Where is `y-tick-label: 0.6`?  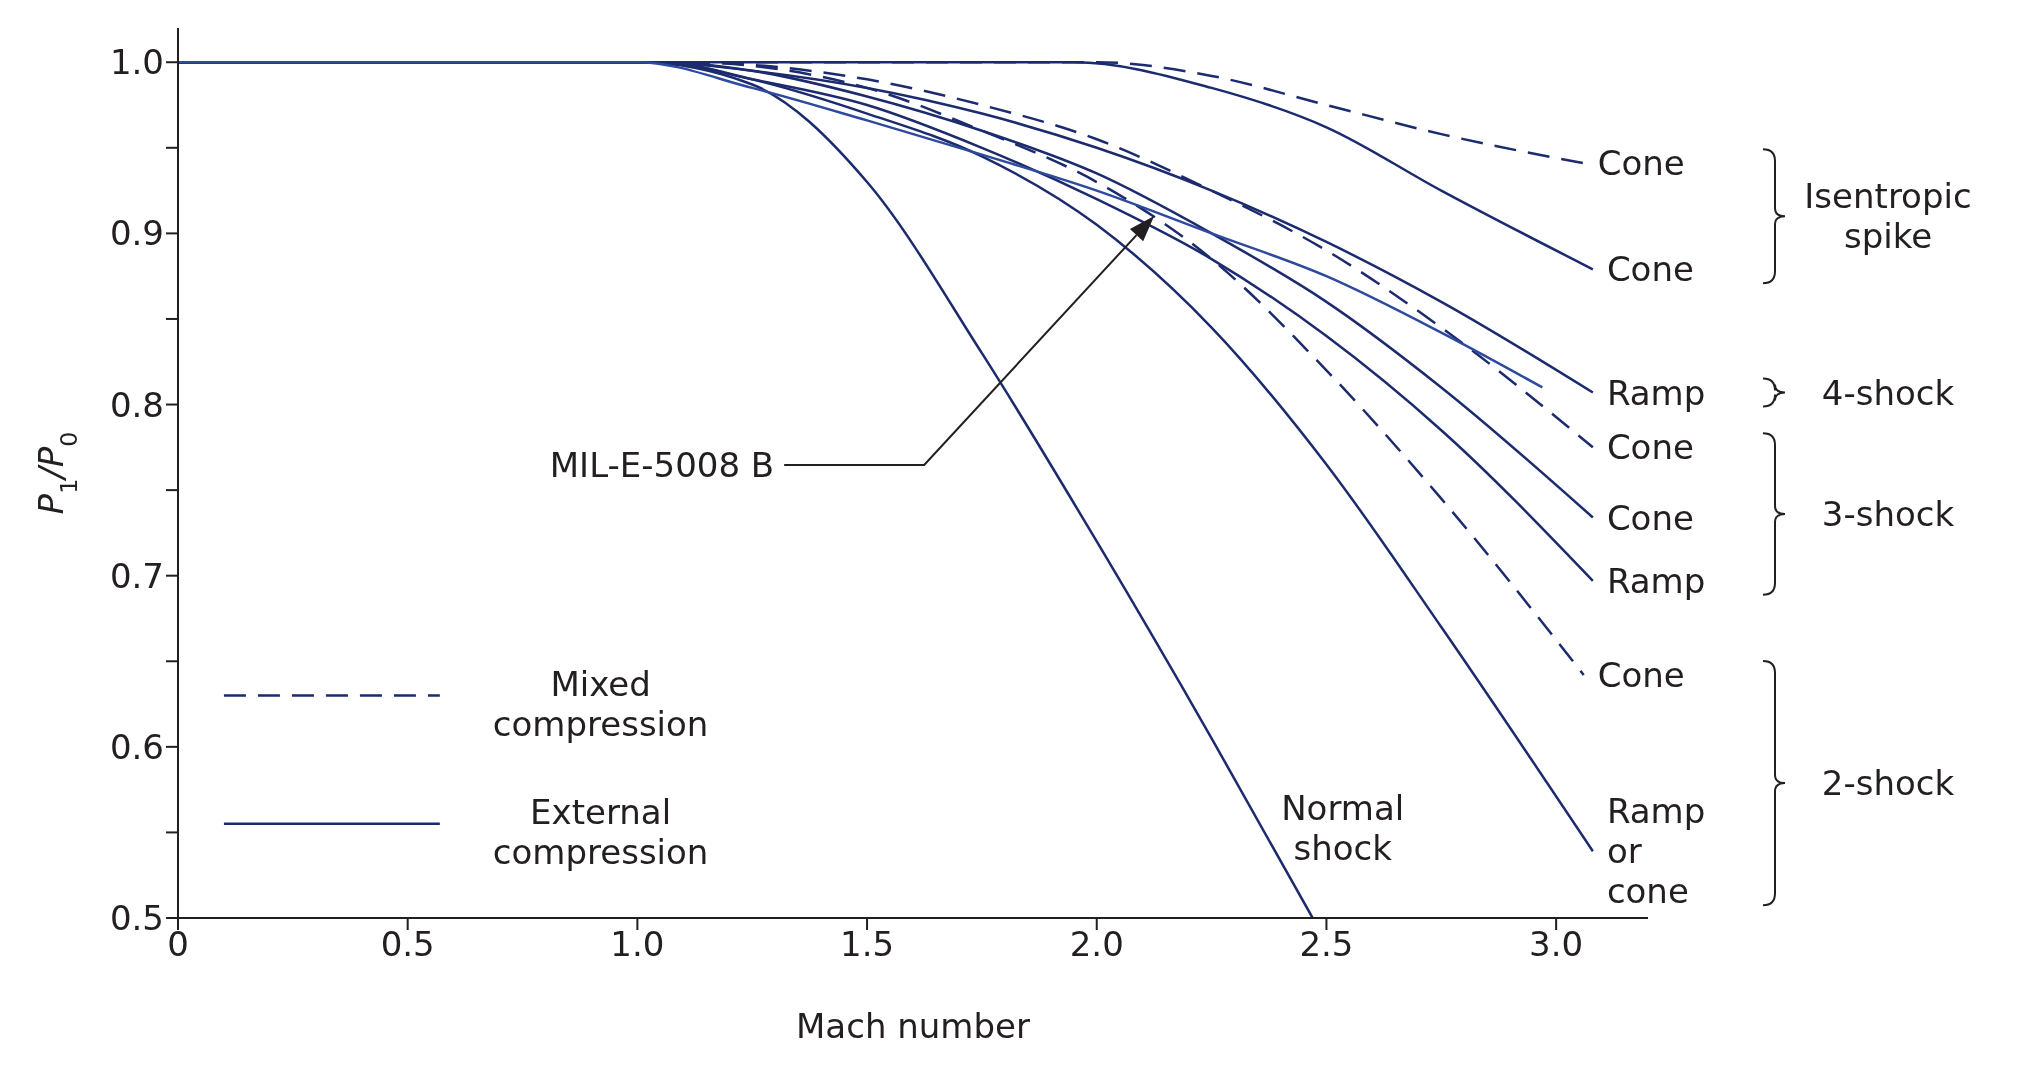
y-tick-label: 0.6 is located at coordinates (136, 746).